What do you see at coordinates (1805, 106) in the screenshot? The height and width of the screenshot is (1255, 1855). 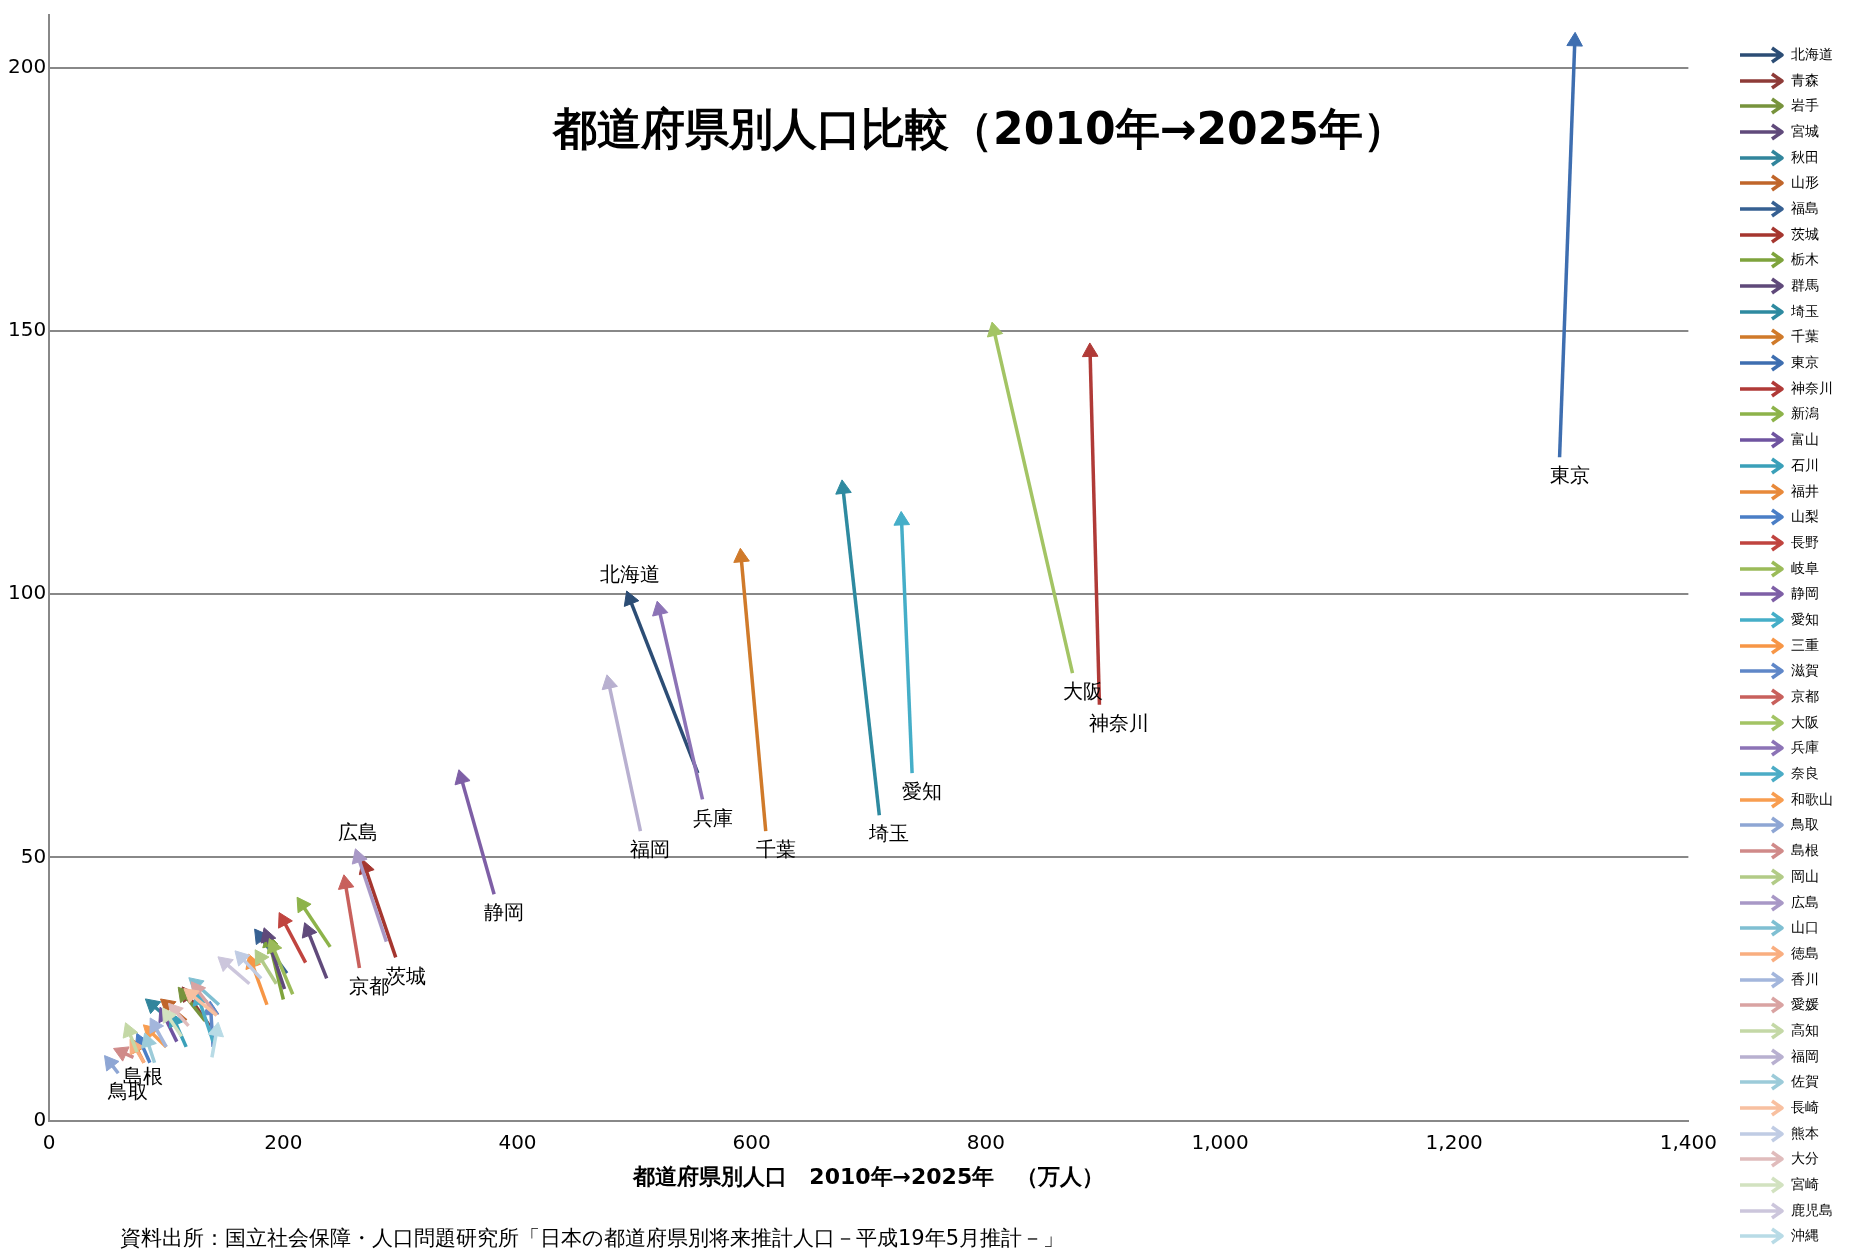 I see `legend-label: 岩手` at bounding box center [1805, 106].